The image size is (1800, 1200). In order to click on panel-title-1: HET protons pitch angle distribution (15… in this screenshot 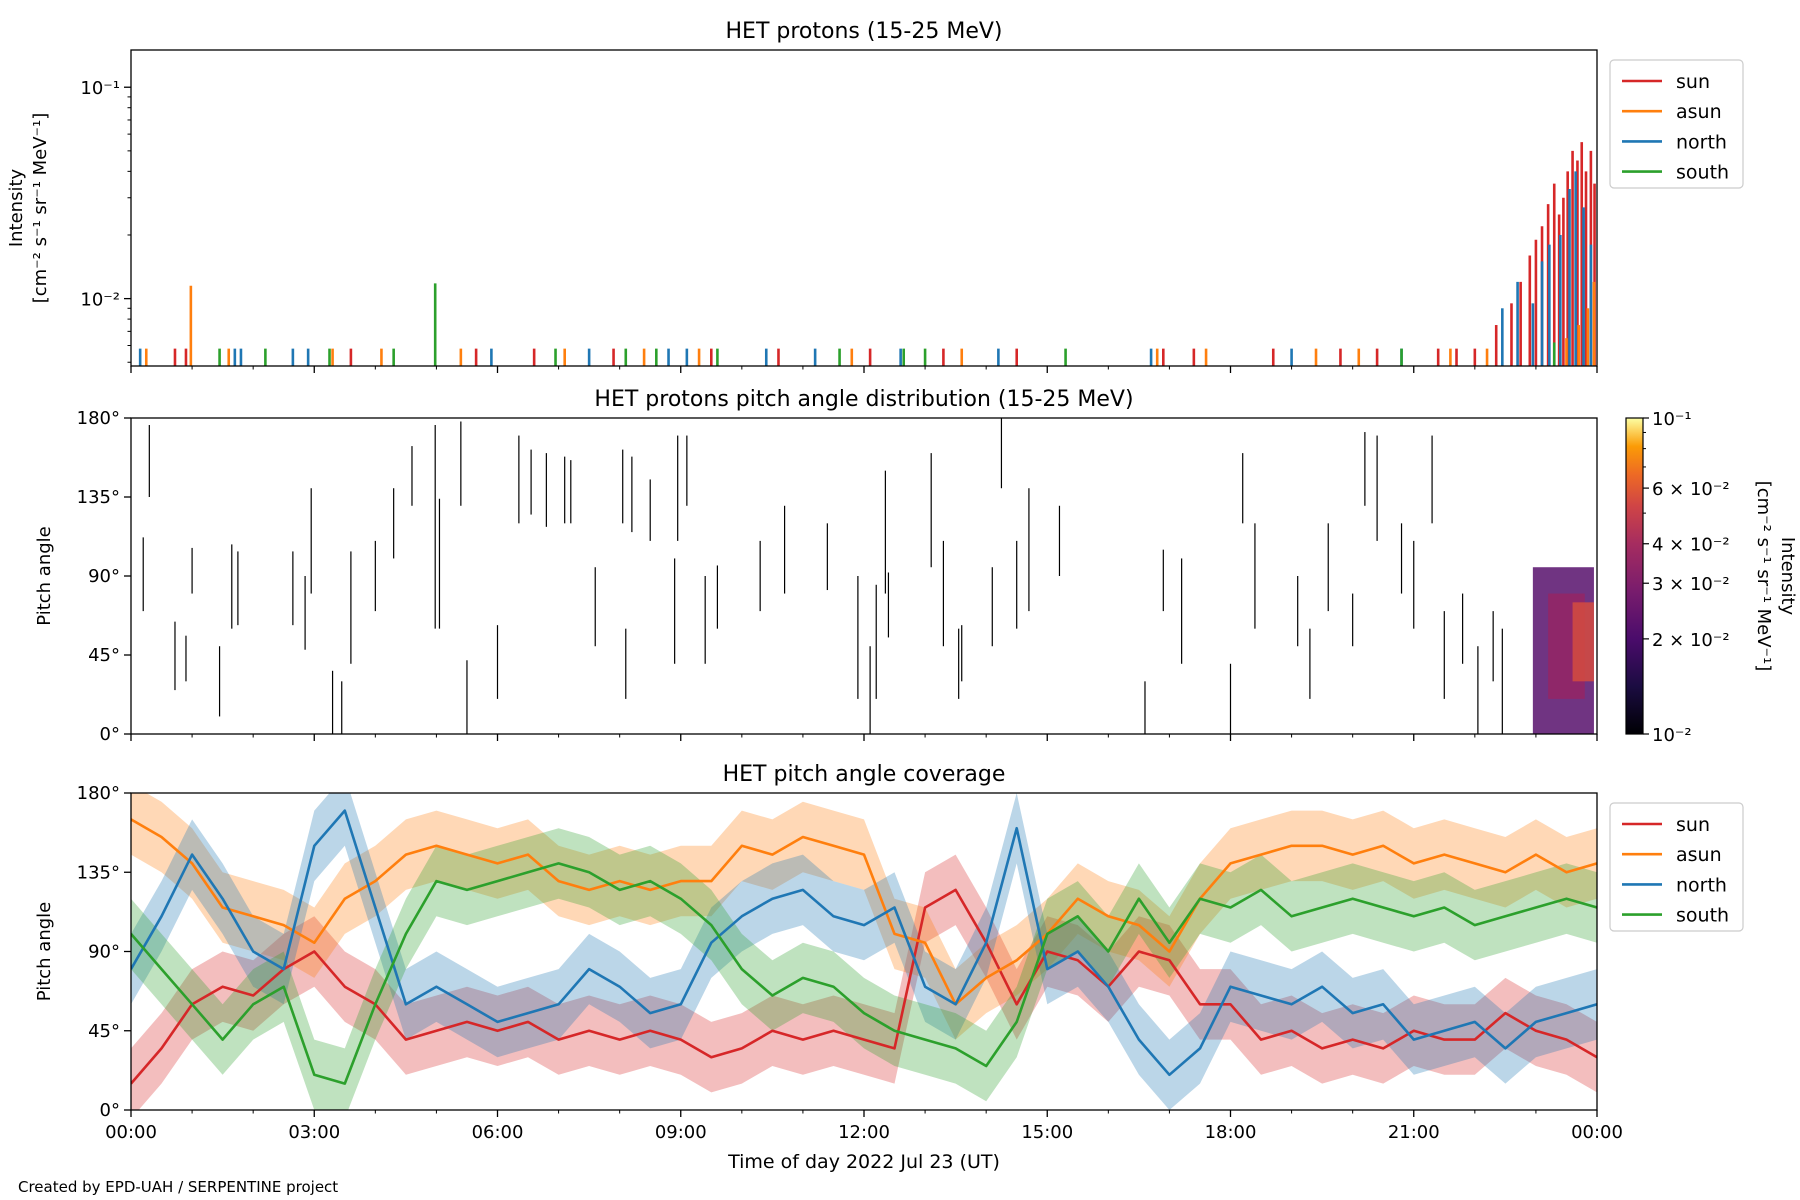, I will do `click(863, 399)`.